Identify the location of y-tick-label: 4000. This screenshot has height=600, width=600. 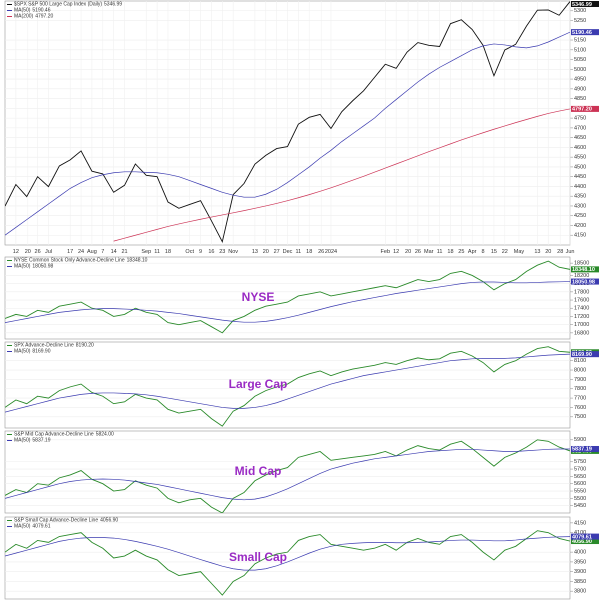
(580, 553).